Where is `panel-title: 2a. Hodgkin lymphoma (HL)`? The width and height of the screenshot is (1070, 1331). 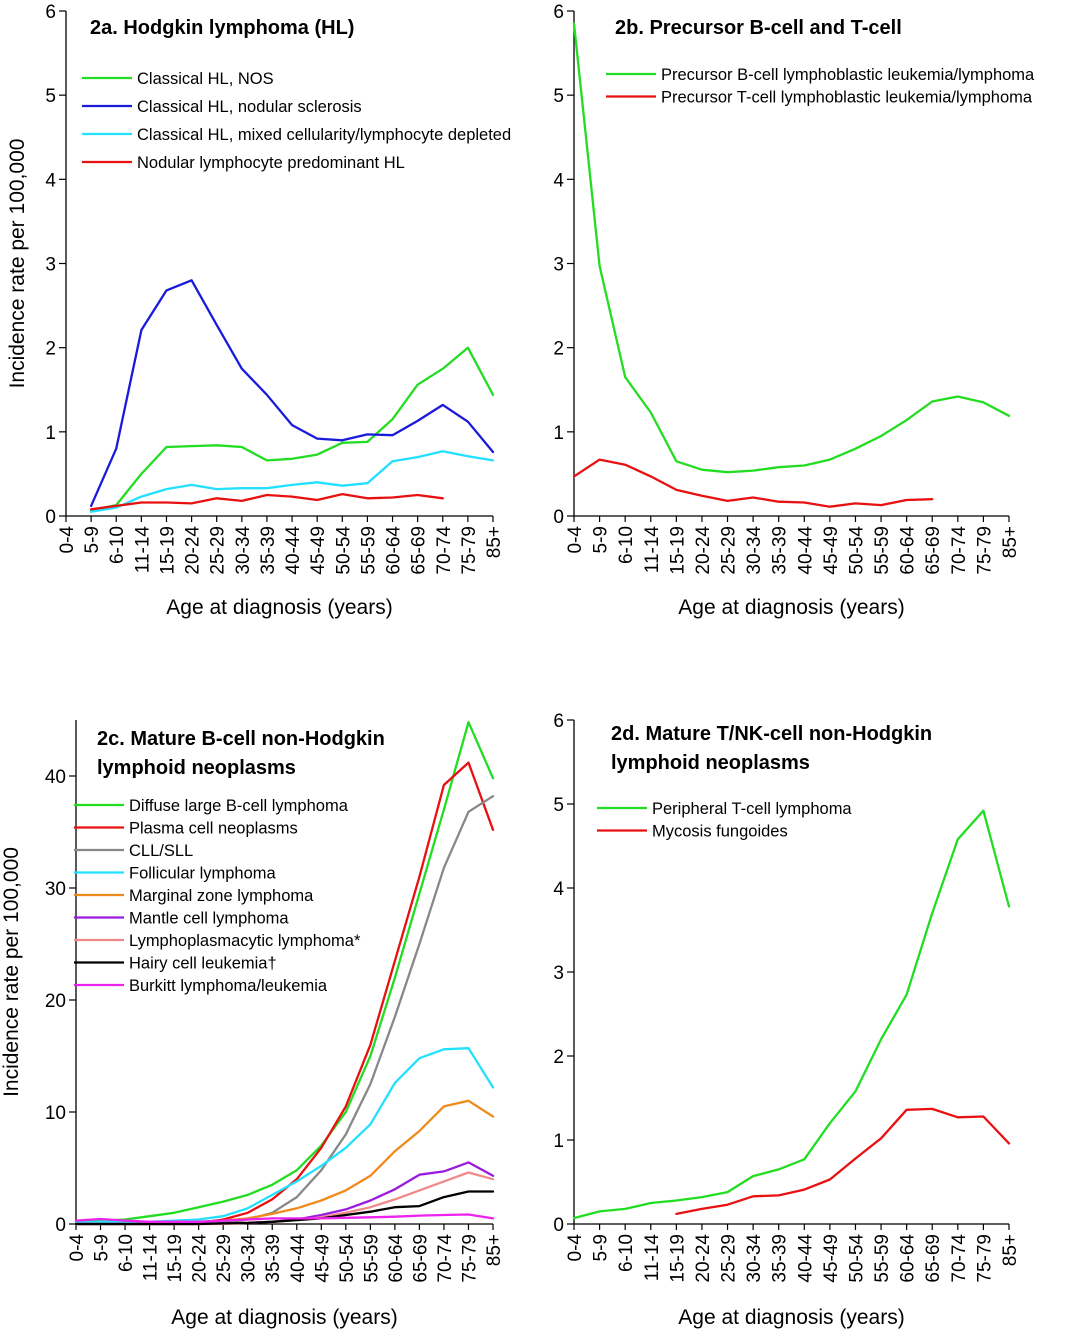
panel-title: 2a. Hodgkin lymphoma (HL) is located at coordinates (222, 28).